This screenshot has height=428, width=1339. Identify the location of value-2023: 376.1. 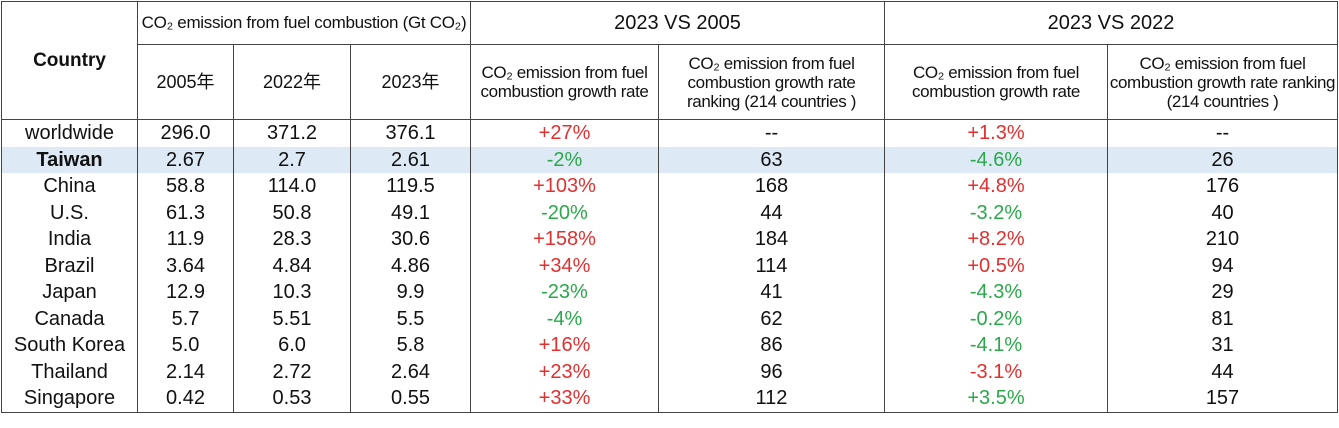
(410, 133).